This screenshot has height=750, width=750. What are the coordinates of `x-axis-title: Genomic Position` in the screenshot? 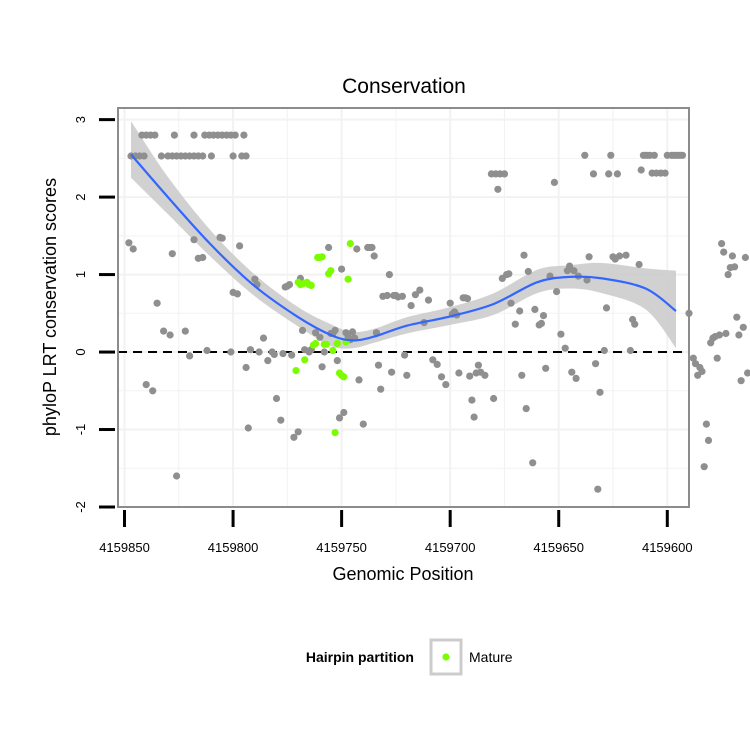 It's located at (402, 574).